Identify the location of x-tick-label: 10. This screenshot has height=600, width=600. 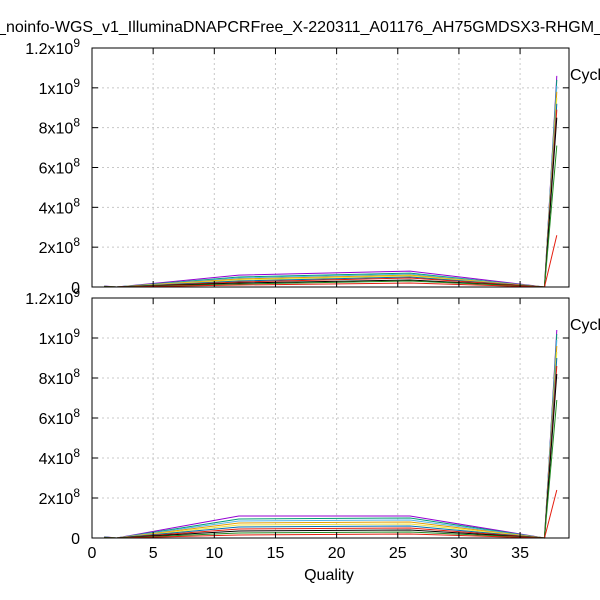
(214, 553).